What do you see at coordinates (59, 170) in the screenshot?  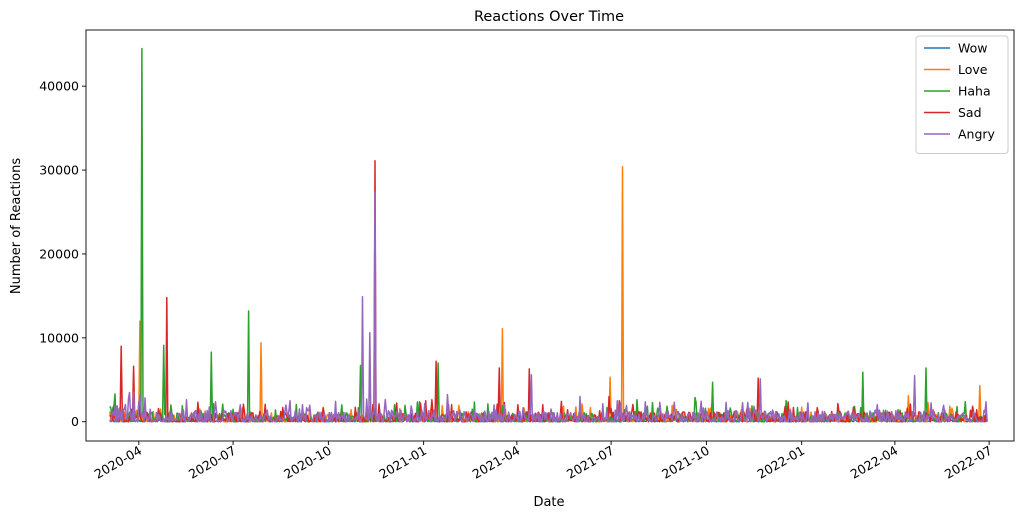 I see `y-tick-label: 30000` at bounding box center [59, 170].